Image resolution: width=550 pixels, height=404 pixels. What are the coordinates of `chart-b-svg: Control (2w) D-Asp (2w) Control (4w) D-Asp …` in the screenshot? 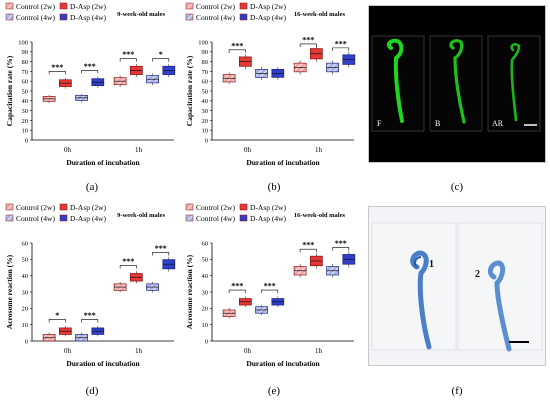 It's located at (270, 84).